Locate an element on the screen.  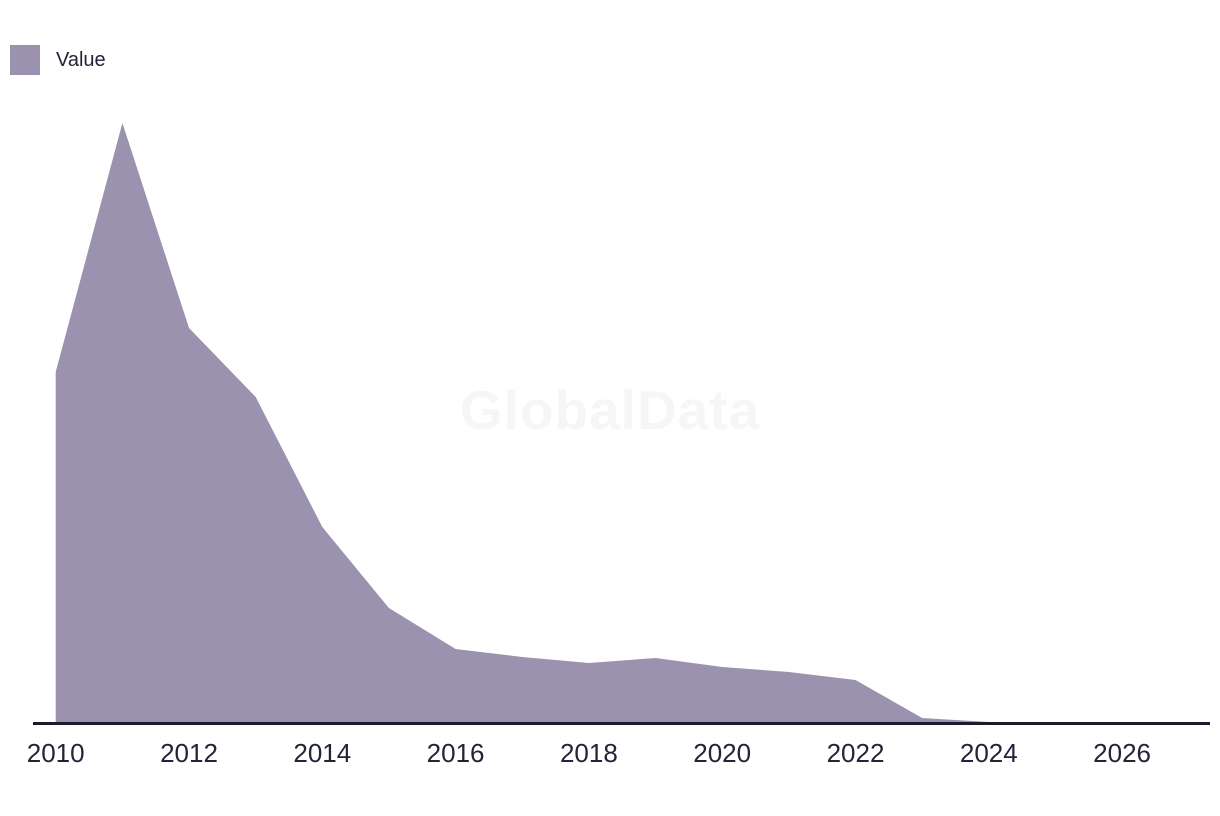
x-tick-label-2024: 2024 is located at coordinates (989, 753).